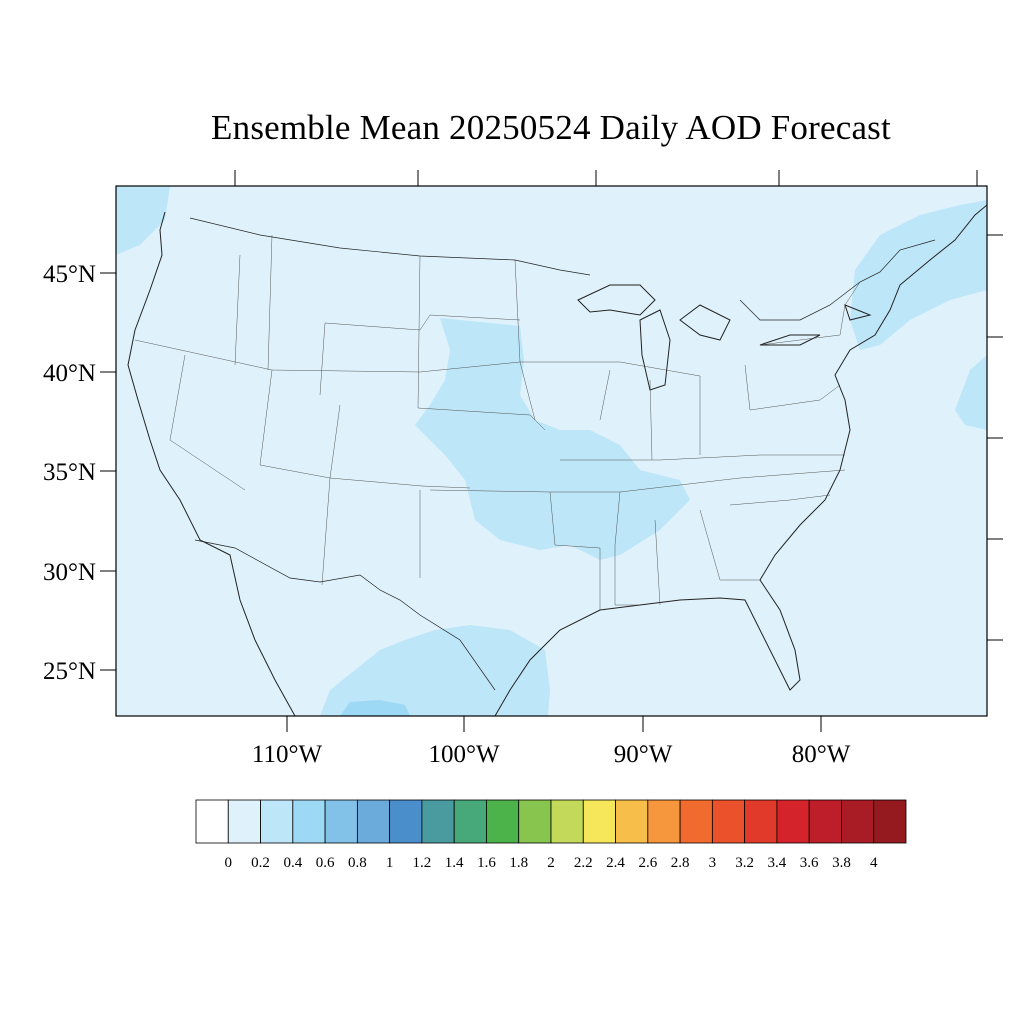 The image size is (1024, 1024). Describe the element at coordinates (435, 670) in the screenshot. I see `aod-region-southwest` at that location.